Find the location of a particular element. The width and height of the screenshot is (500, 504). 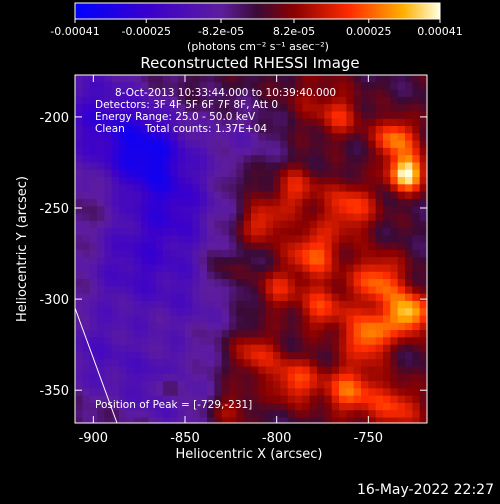

footer-date: 16-May-2022 22:27 is located at coordinates (425, 490).